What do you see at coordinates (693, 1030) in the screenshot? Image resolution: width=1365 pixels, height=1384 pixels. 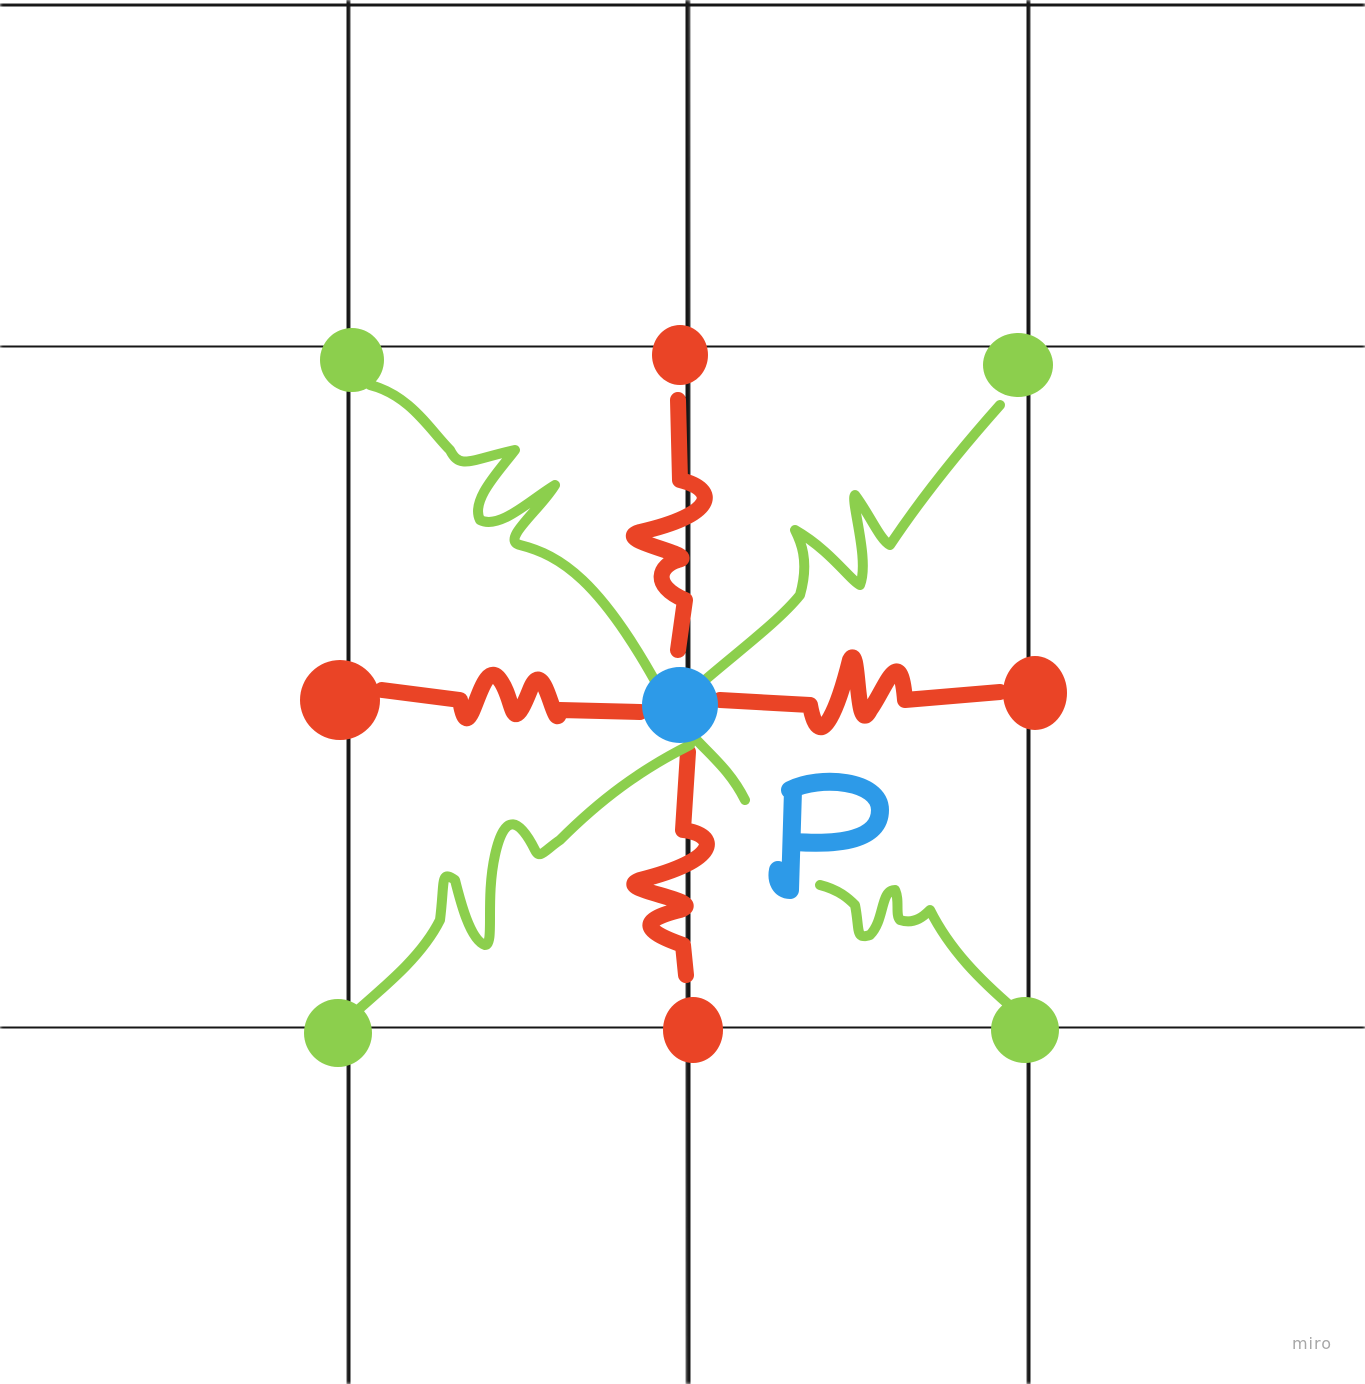 I see `node-bottom` at bounding box center [693, 1030].